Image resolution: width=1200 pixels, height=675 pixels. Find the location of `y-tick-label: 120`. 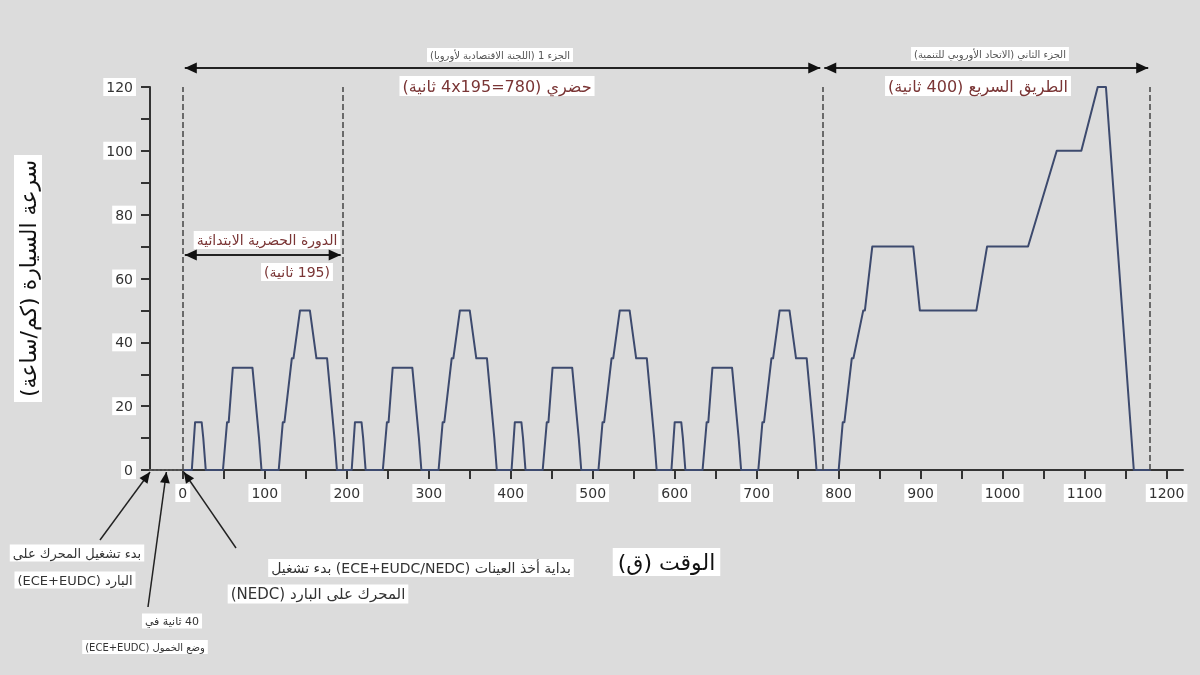

y-tick-label: 120 is located at coordinates (119, 87).